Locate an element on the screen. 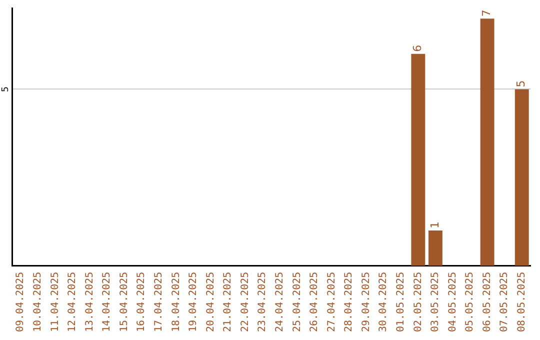 This screenshot has height=340, width=540. x-tick-label: 16.04.2025 is located at coordinates (142, 302).